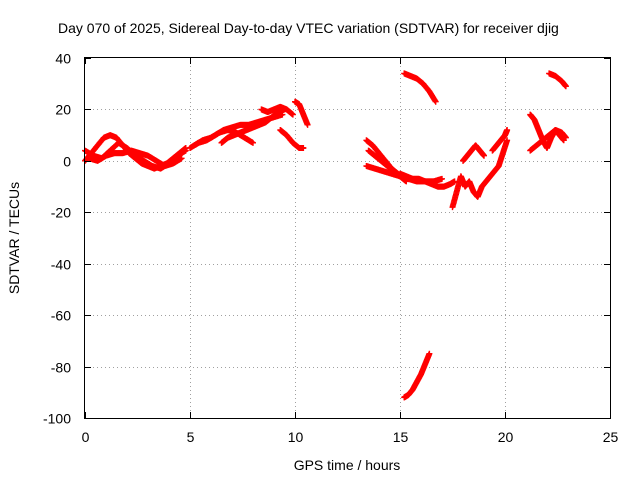 Image resolution: width=640 pixels, height=480 pixels. What do you see at coordinates (473, 153) in the screenshot?
I see `series-arc-q` at bounding box center [473, 153].